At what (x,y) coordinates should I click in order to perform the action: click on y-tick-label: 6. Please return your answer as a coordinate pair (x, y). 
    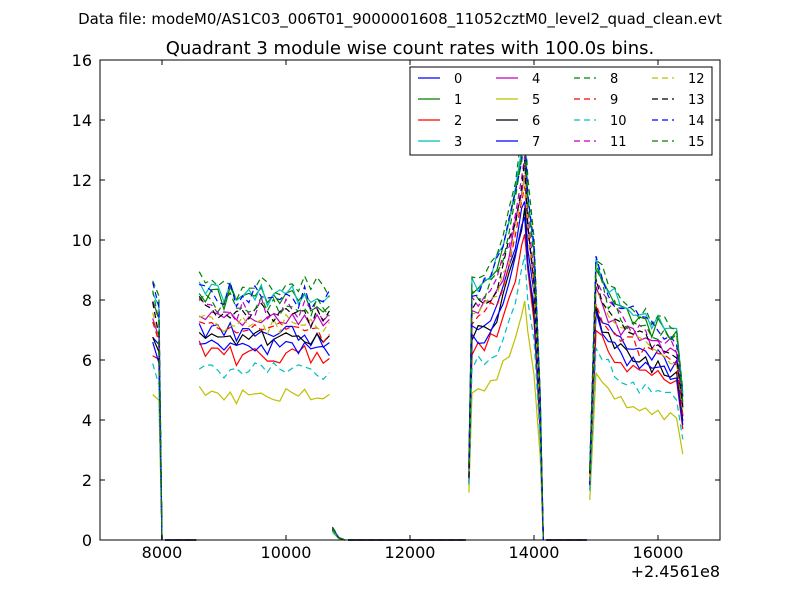
    Looking at the image, I should click on (87, 360).